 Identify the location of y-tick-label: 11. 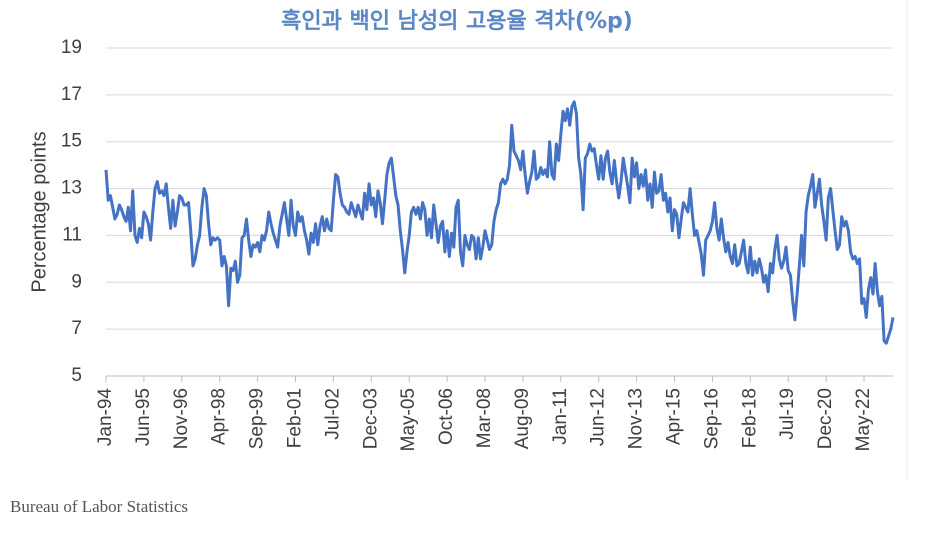
(72, 234).